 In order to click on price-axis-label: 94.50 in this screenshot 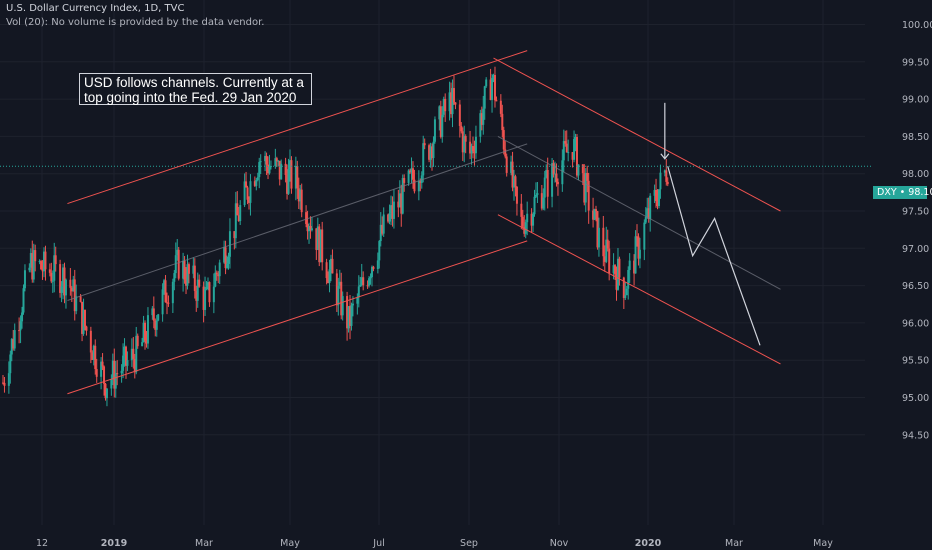, I will do `click(915, 435)`.